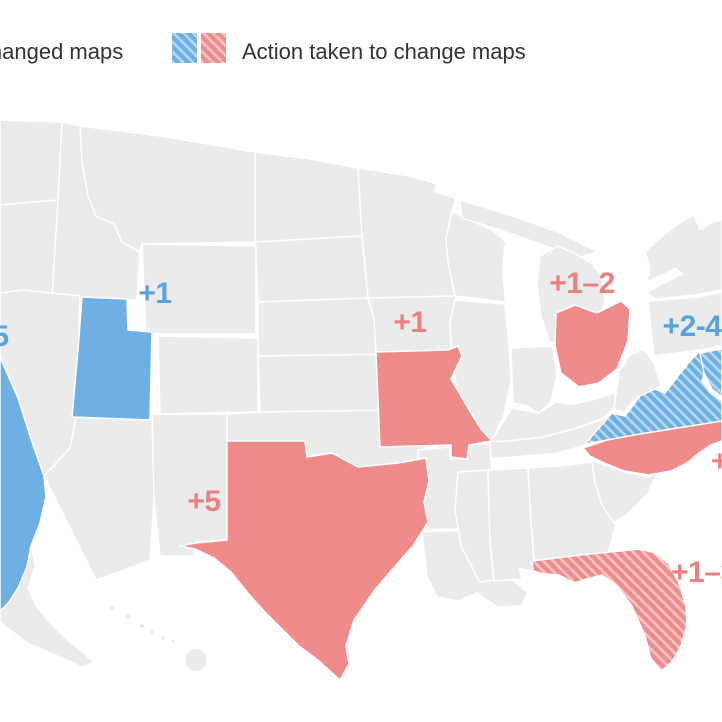 This screenshot has width=722, height=722. I want to click on legend-action-taken-label: Action taken to change maps, so click(384, 51).